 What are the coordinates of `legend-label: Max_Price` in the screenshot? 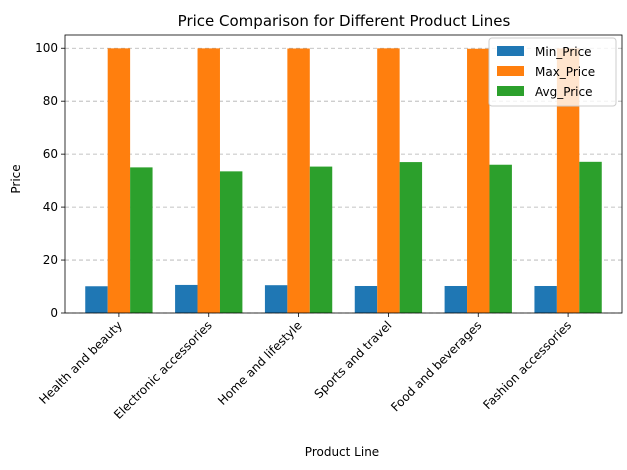 It's located at (565, 72).